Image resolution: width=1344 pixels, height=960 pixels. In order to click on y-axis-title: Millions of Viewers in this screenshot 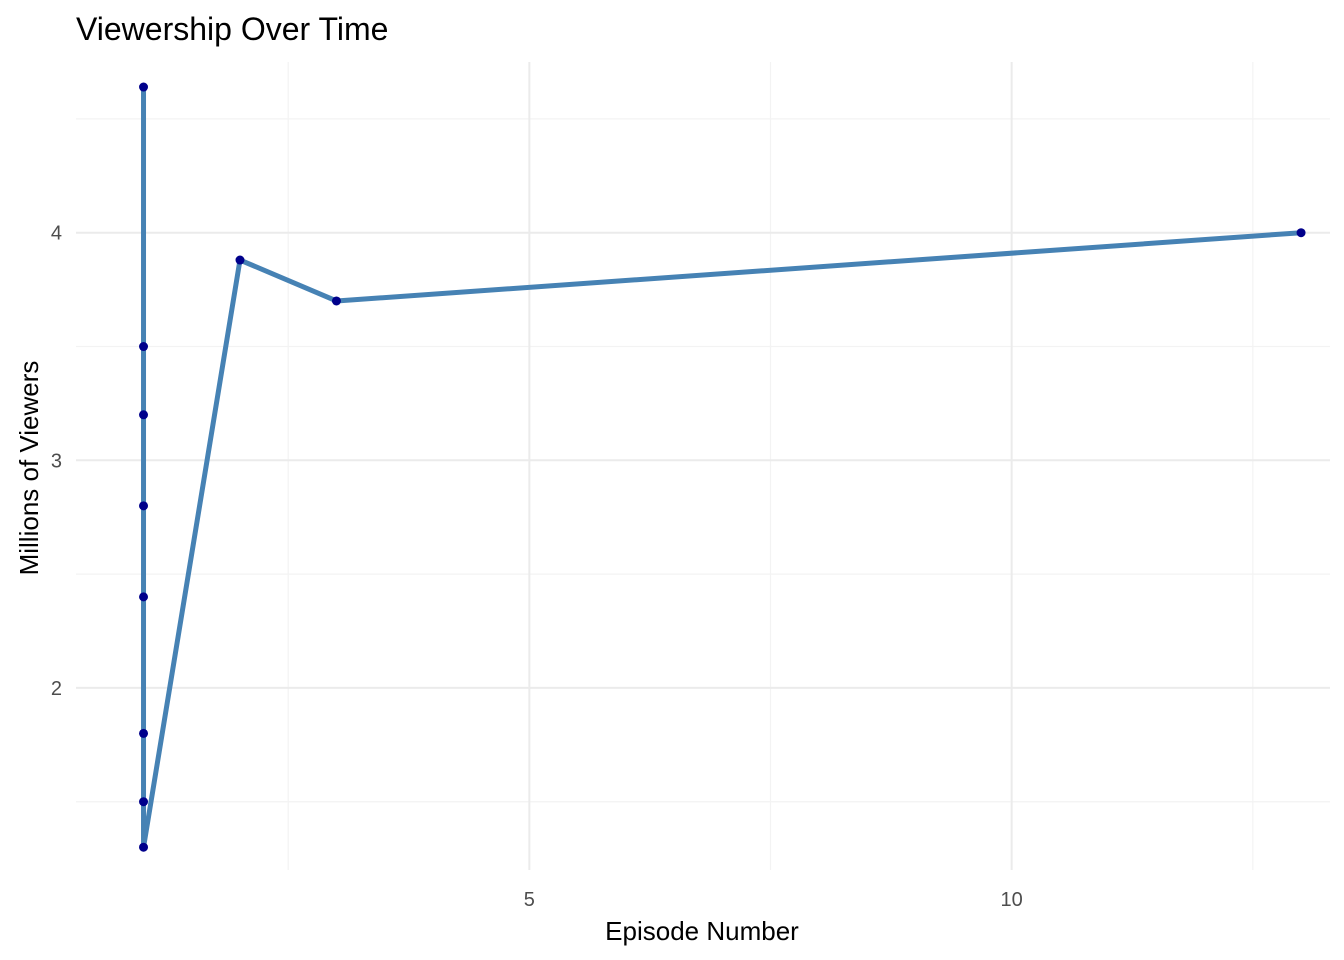, I will do `click(29, 468)`.